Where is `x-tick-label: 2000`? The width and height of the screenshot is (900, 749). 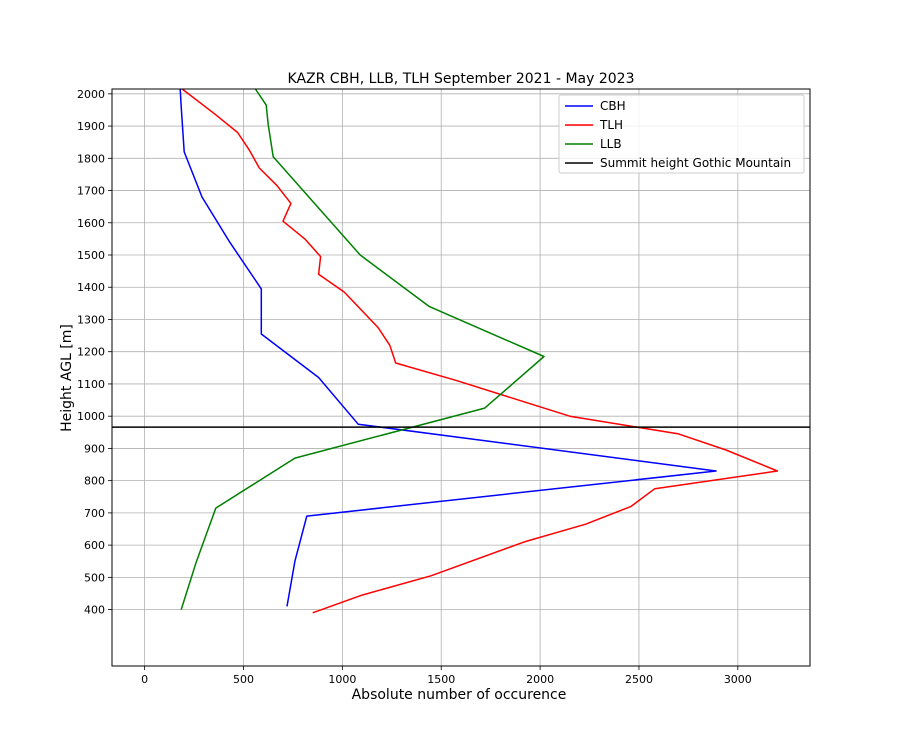 x-tick-label: 2000 is located at coordinates (540, 679).